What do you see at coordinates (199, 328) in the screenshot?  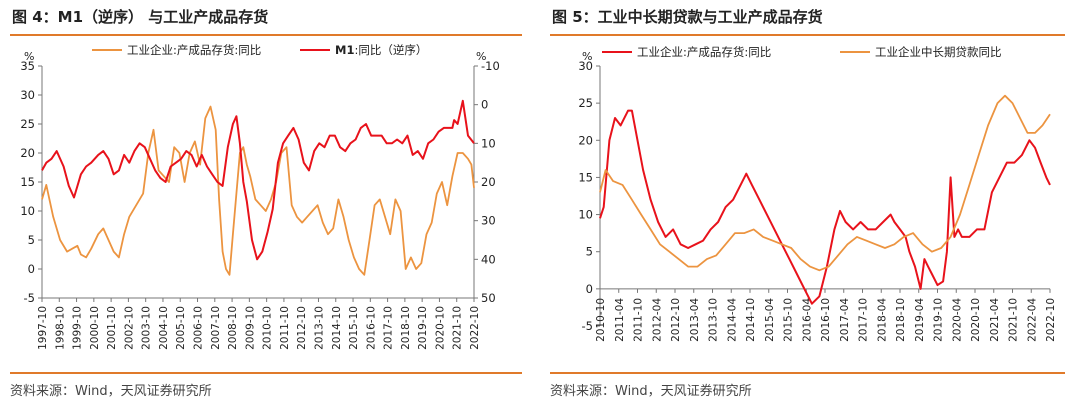 I see `x-tick-label: 2006-10` at bounding box center [199, 328].